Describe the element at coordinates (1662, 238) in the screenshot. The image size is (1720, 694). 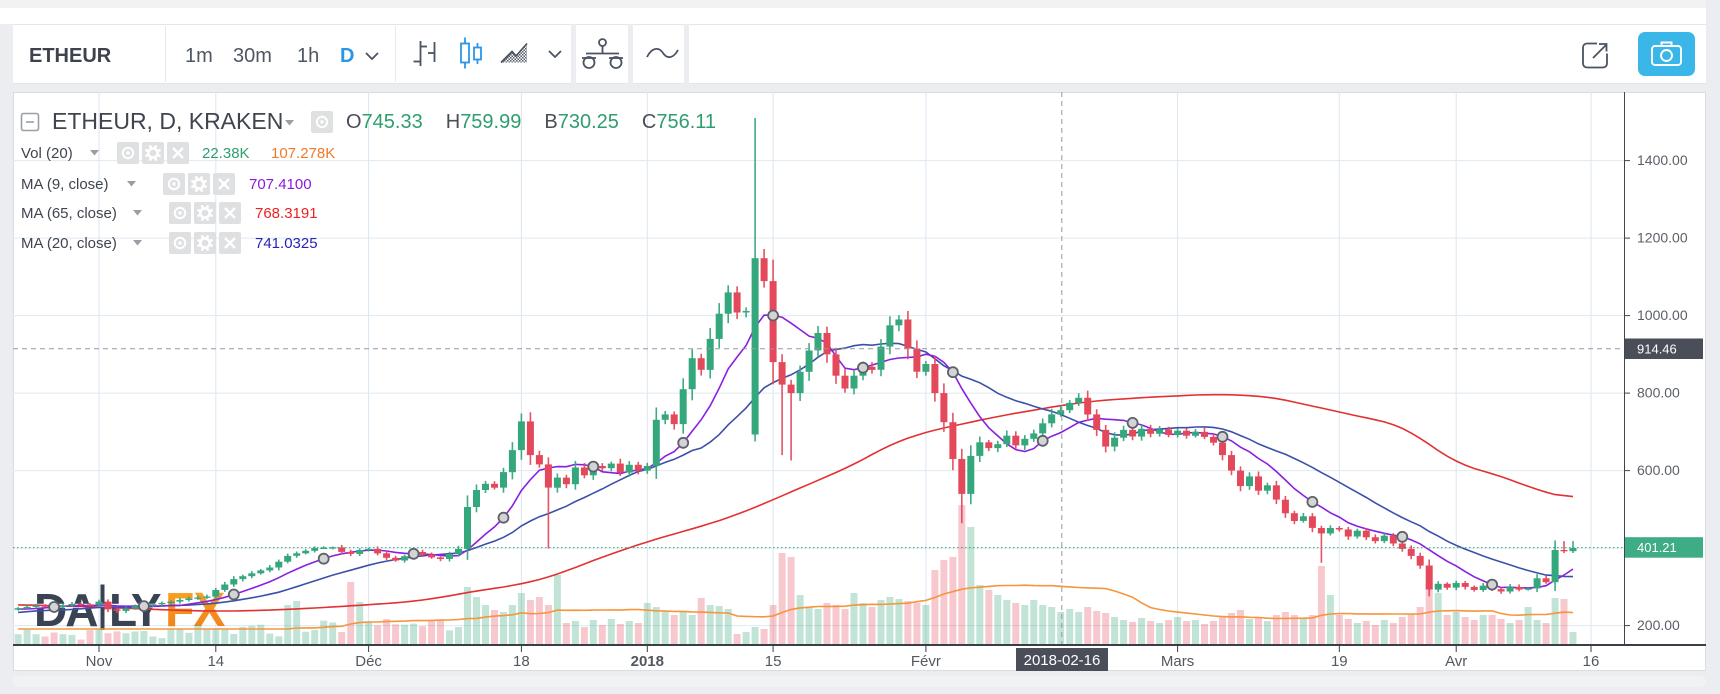
I see `svg-text: 1200.00` at that location.